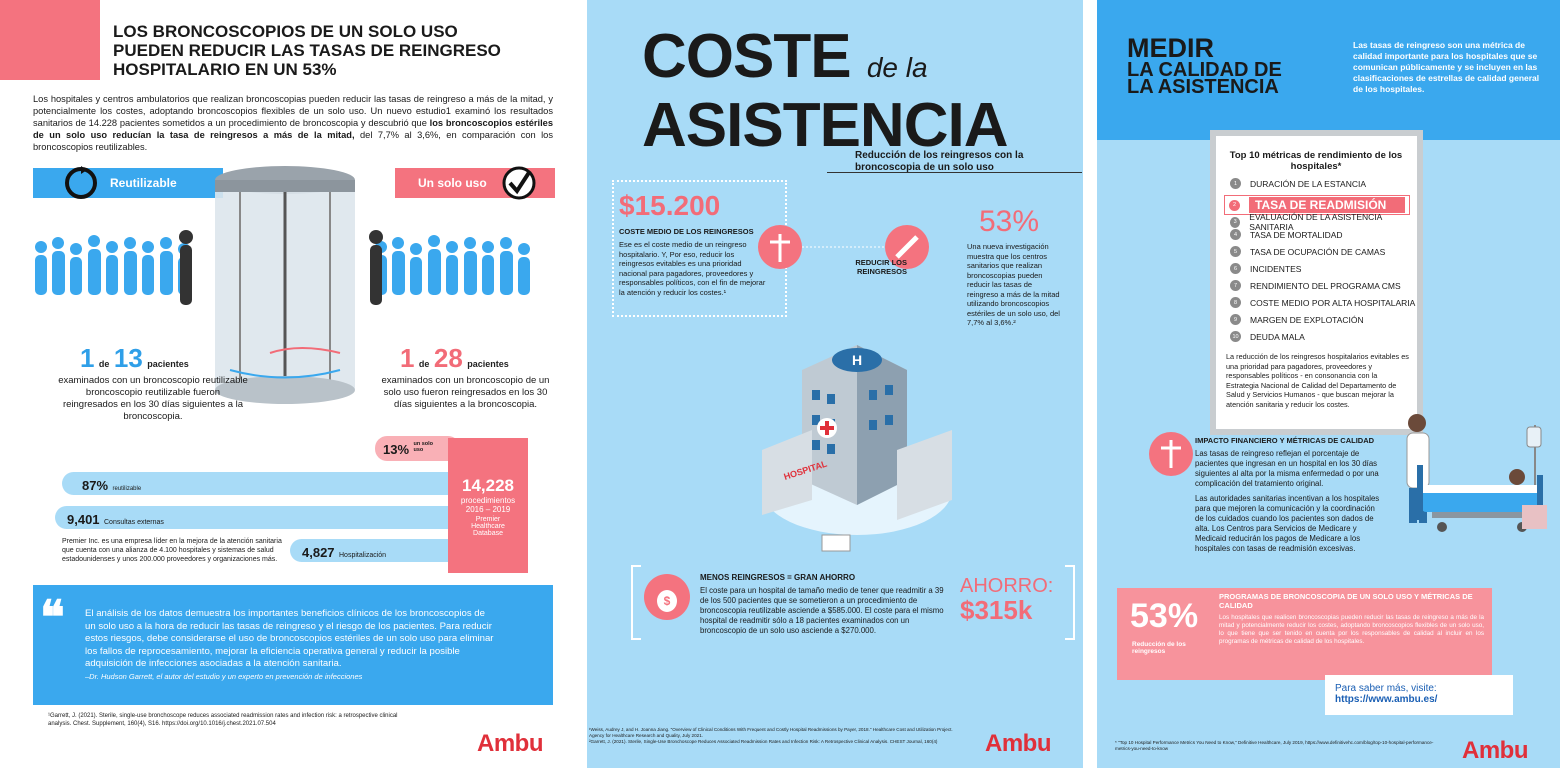 The image size is (1560, 768). I want to click on metric-label: RENDIMIENTO DEL PROGRAMA CMS, so click(1325, 285).